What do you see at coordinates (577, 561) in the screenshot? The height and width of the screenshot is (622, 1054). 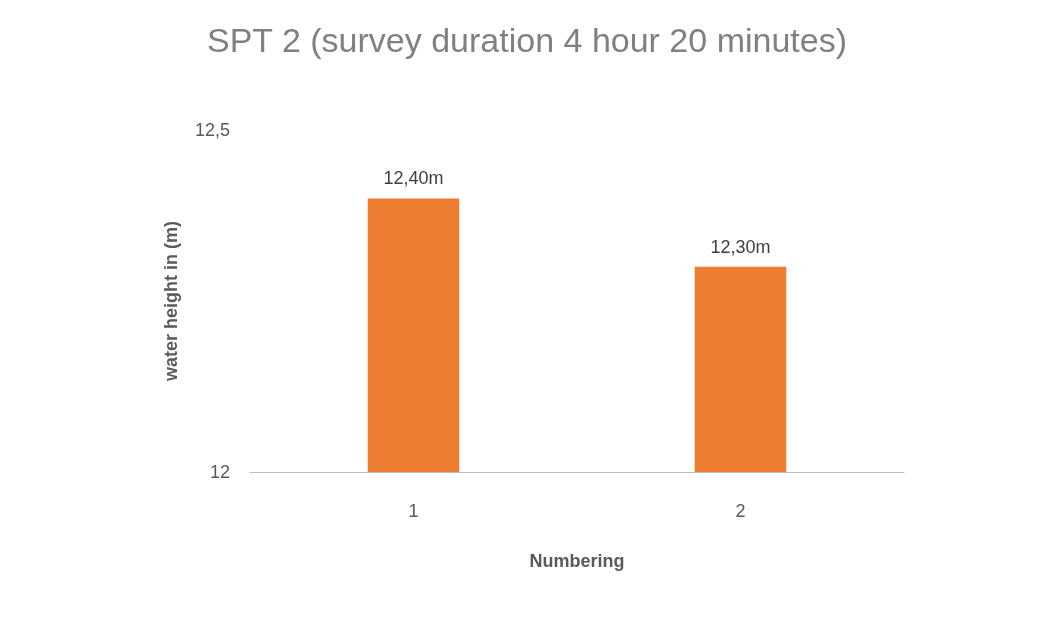 I see `x-axis-title: Numbering` at bounding box center [577, 561].